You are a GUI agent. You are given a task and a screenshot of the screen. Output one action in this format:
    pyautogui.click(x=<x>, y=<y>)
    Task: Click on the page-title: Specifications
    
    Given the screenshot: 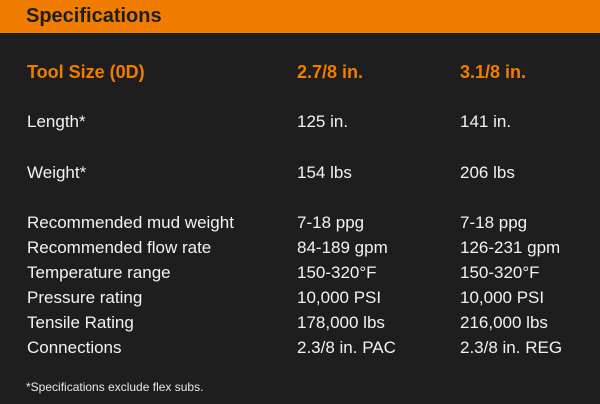 What is the action you would take?
    pyautogui.click(x=94, y=16)
    